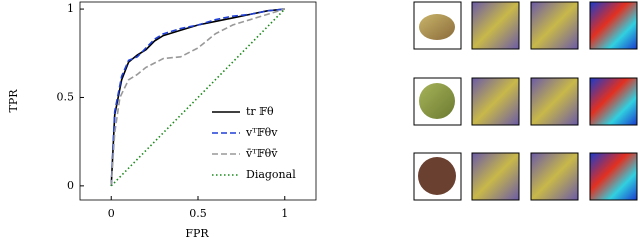 Image resolution: width=640 pixels, height=245 pixels. I want to click on x-axis-label: FPR, so click(197, 233).